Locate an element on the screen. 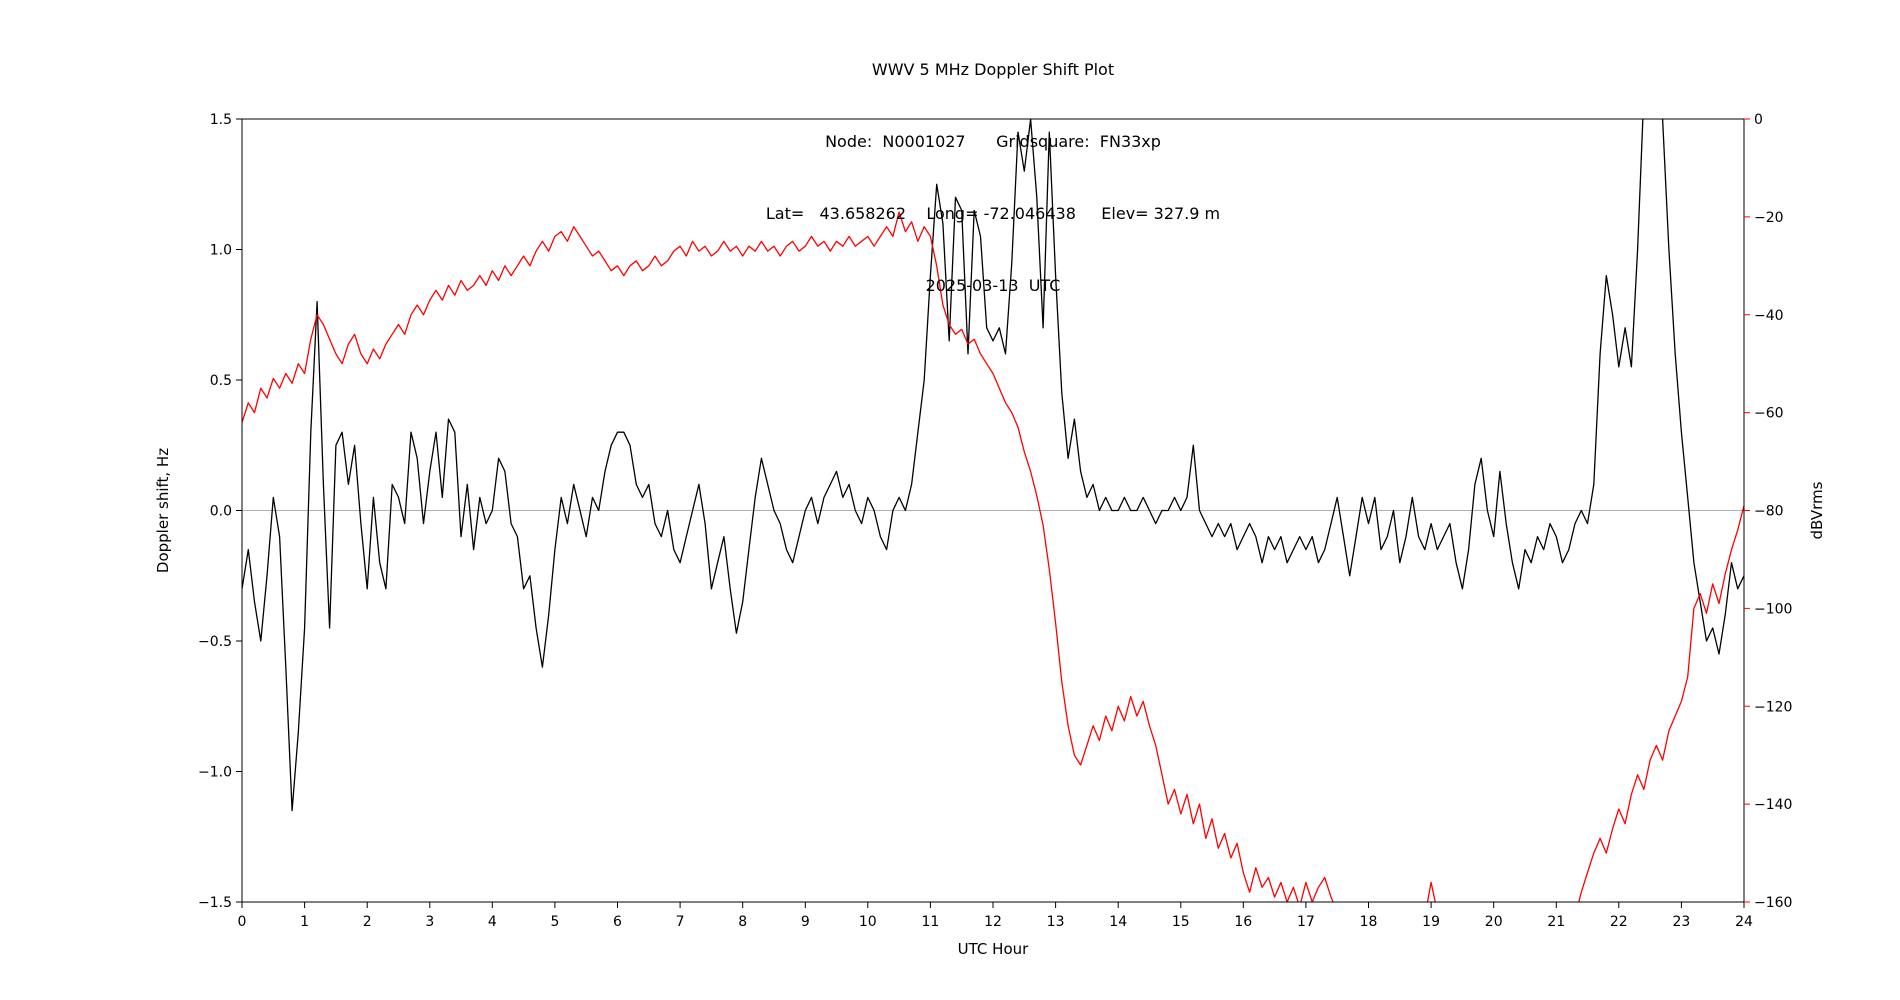 Image resolution: width=1900 pixels, height=1000 pixels. y-left-tick-label: 0.5 is located at coordinates (221, 381).